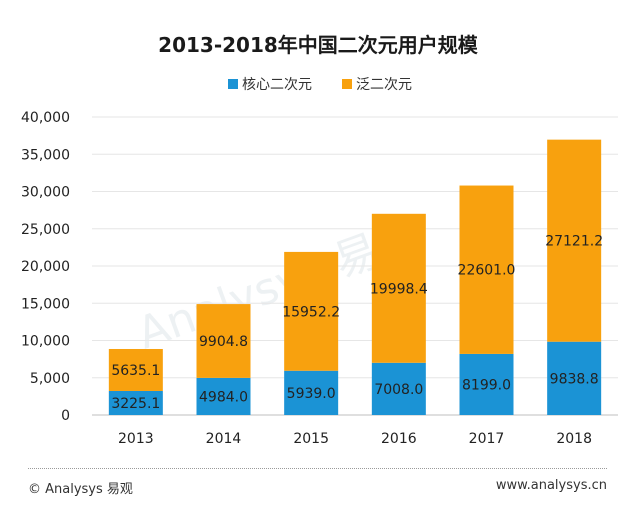 Image resolution: width=637 pixels, height=518 pixels. I want to click on y-tick-label: 15,000, so click(45, 304).